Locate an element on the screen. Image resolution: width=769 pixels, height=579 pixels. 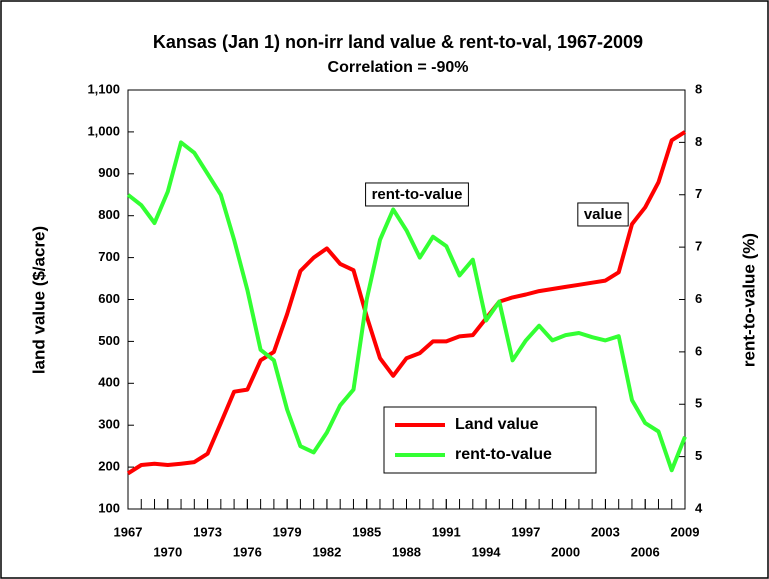
y-axis-label: land value ($/acre) is located at coordinates (38, 300).